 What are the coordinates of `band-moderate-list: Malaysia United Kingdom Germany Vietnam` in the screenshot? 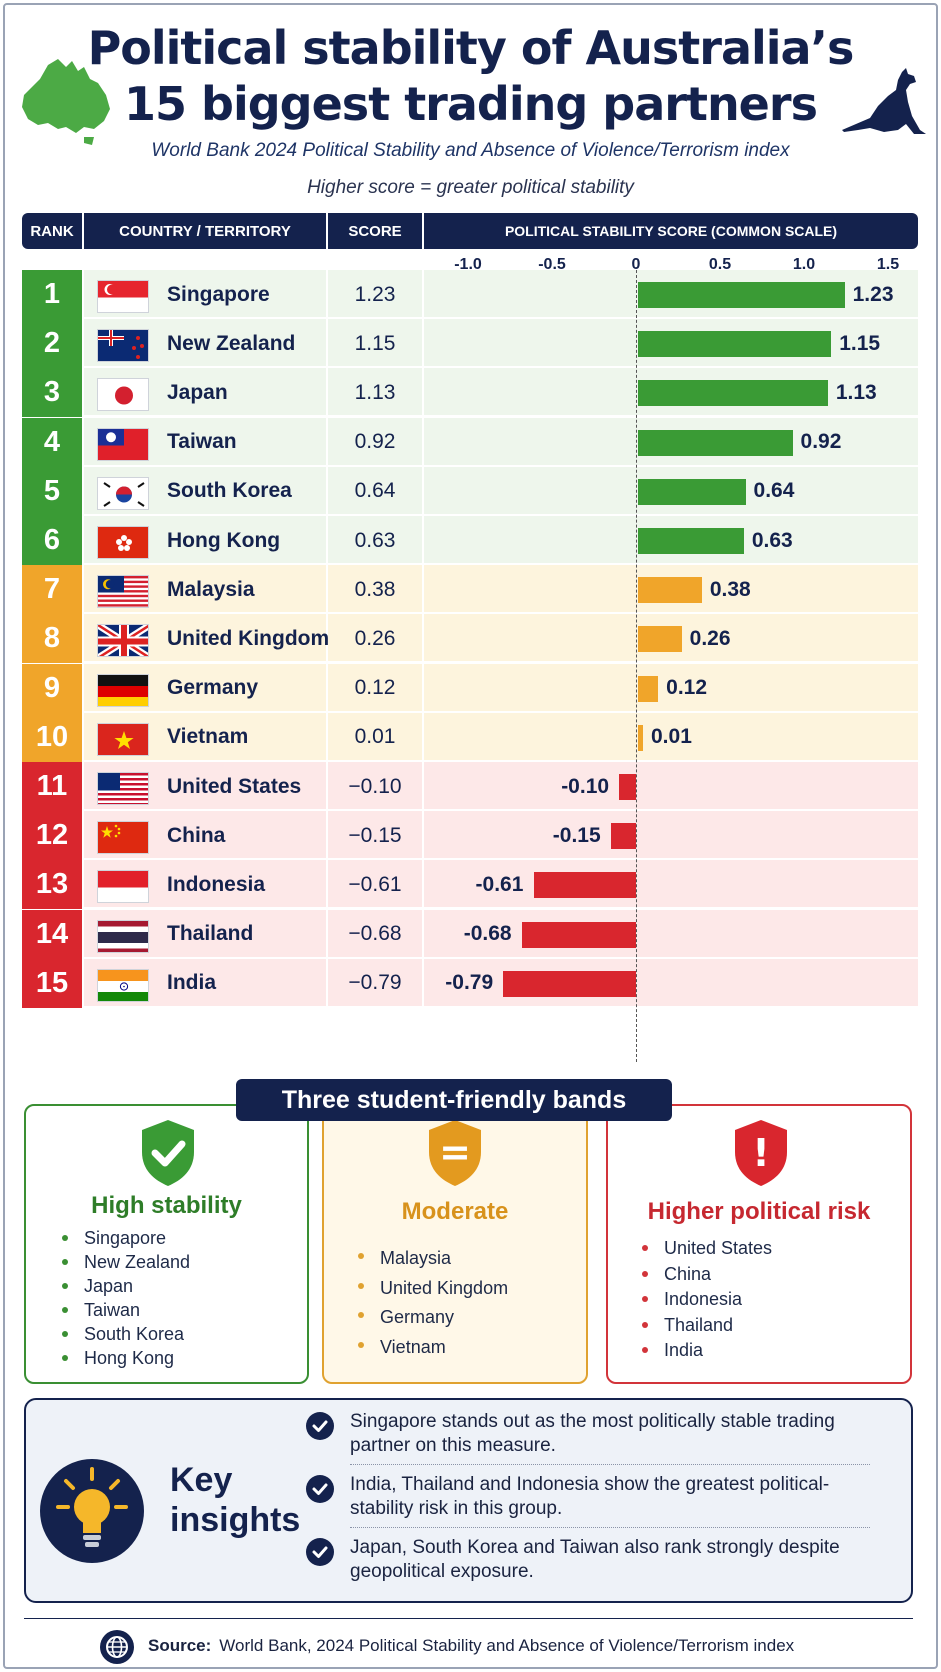 It's located at (433, 1303).